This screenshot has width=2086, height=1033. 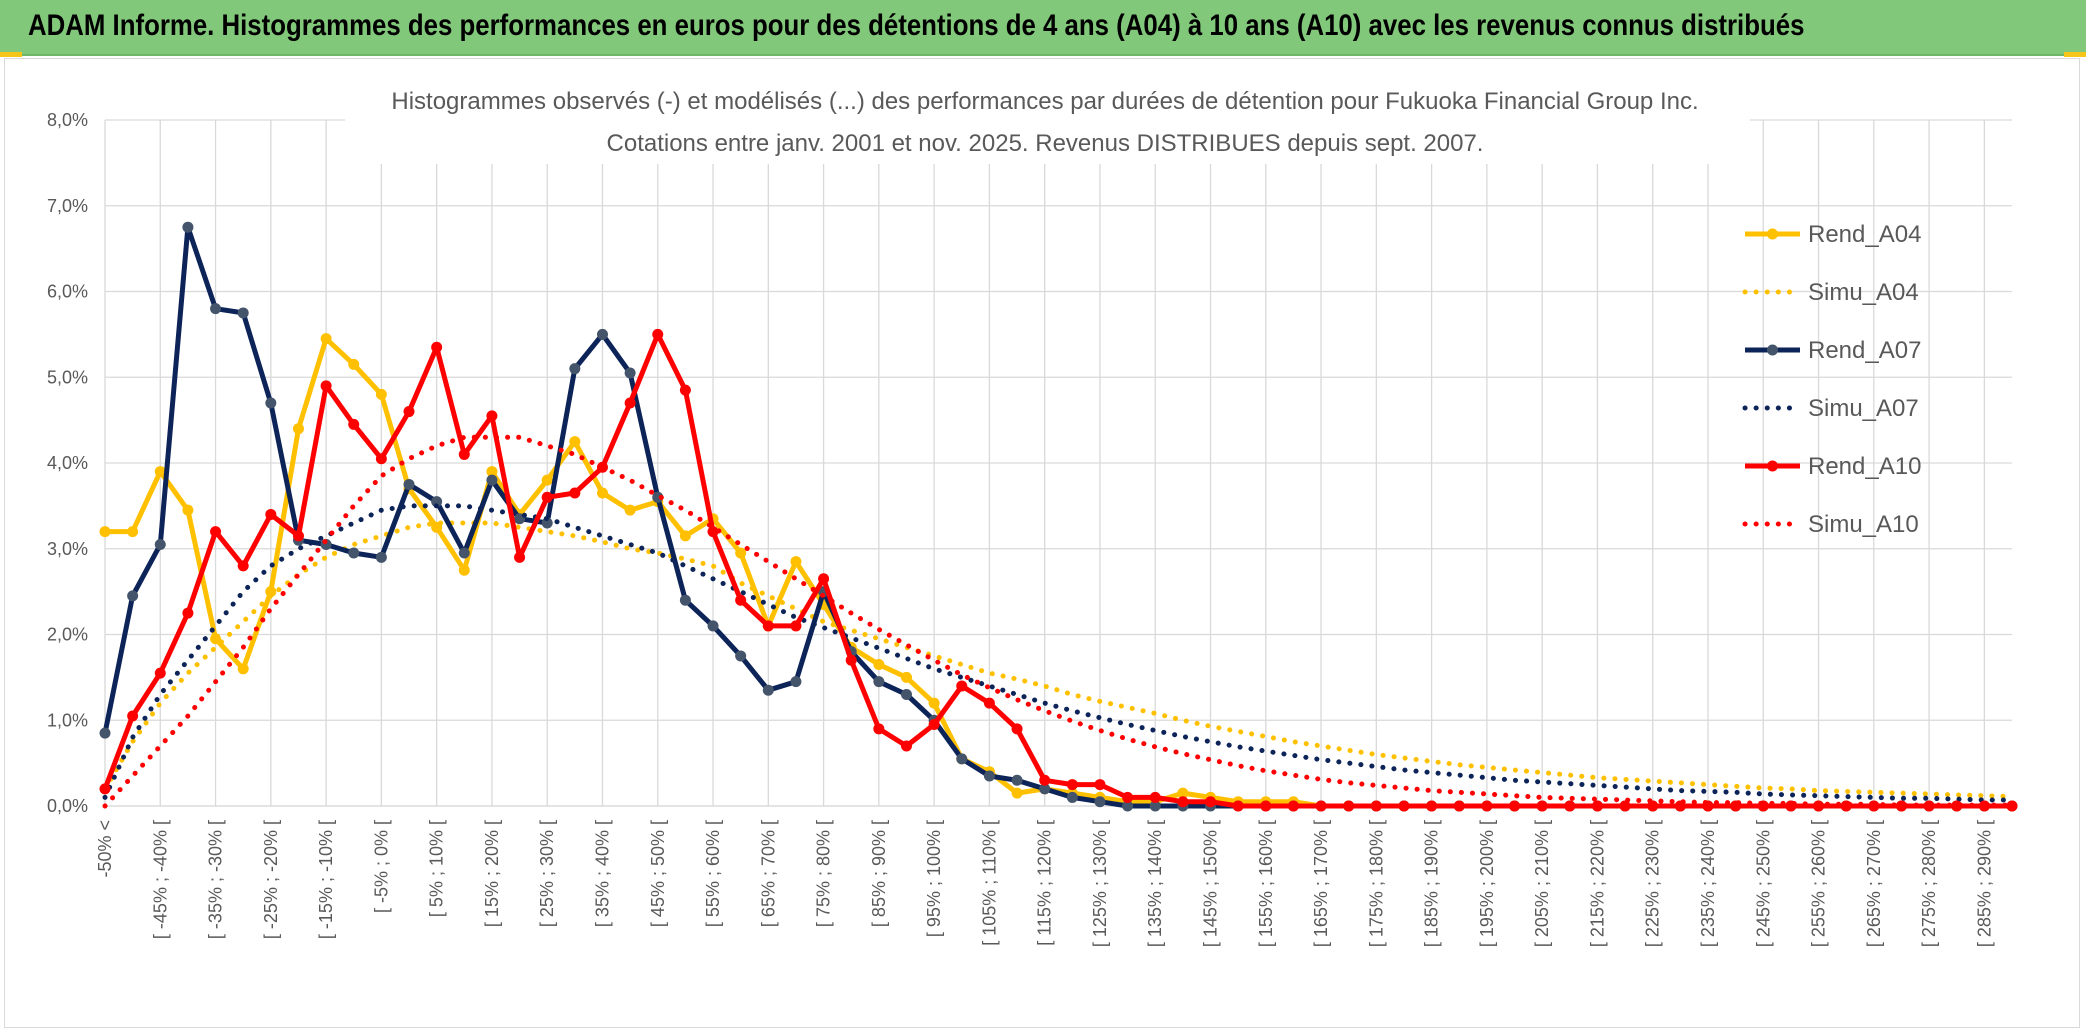 What do you see at coordinates (1833, 234) in the screenshot?
I see `legend-item-rend_a04: Rend_A04` at bounding box center [1833, 234].